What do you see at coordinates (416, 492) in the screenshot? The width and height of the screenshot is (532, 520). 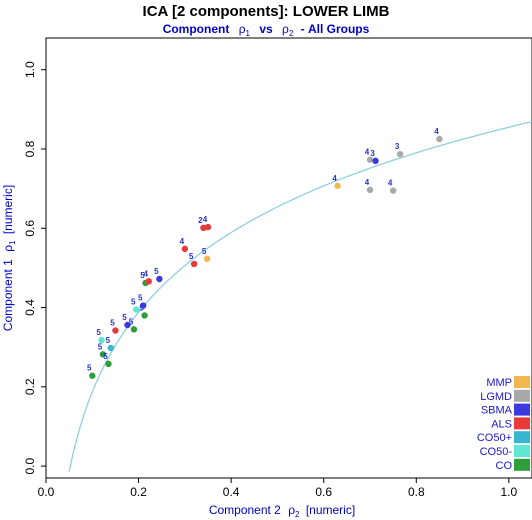 I see `x-tick-label: 0.8` at bounding box center [416, 492].